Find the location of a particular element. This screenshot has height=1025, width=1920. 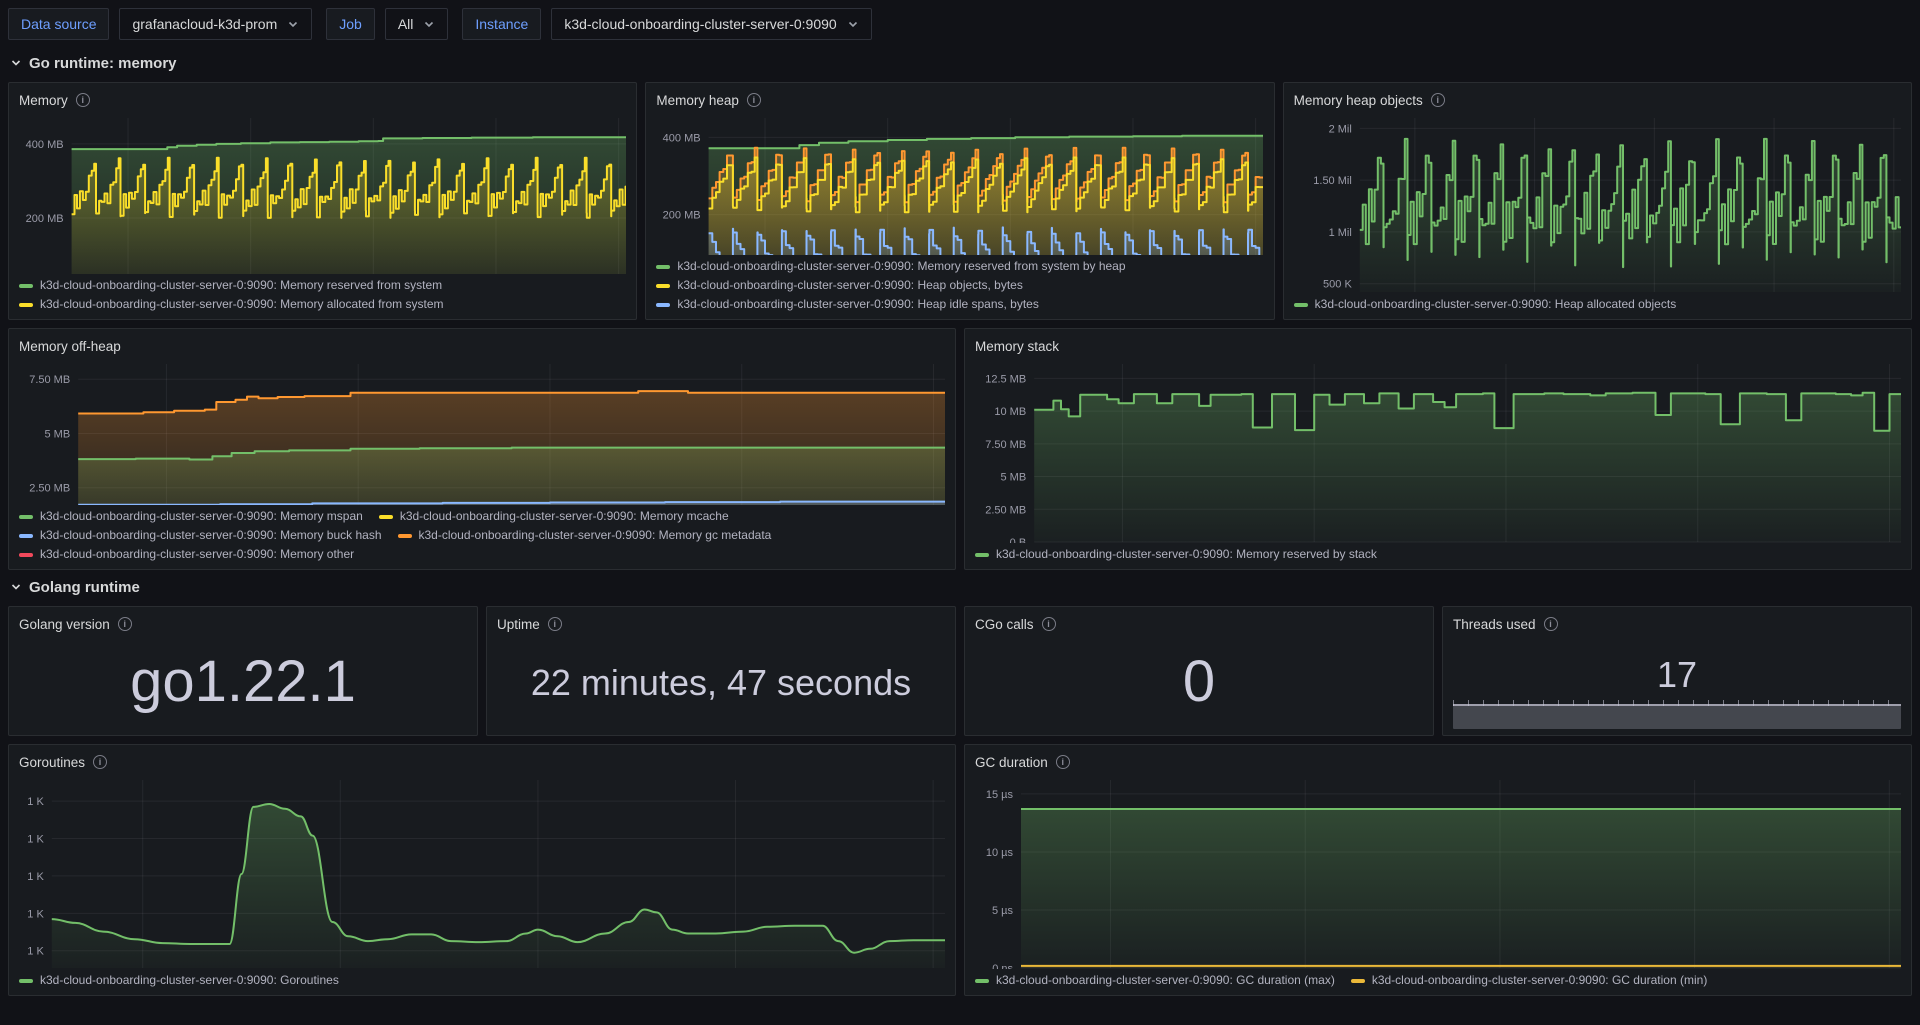

panel-threads-used: Threads used i 17 is located at coordinates (1677, 671).